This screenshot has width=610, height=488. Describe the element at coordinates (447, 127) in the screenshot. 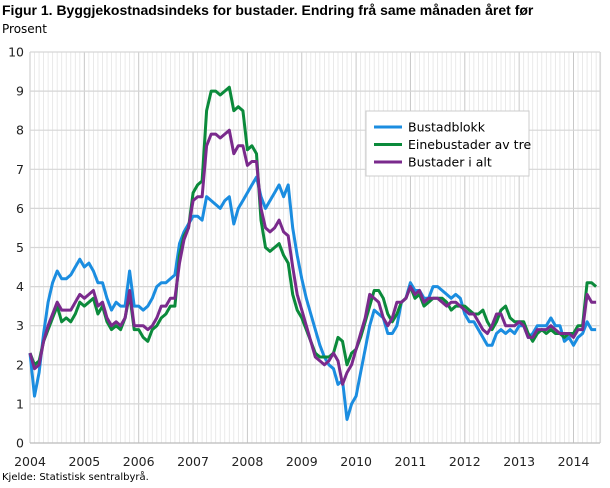

I see `legend-label: Bustadblokk` at that location.